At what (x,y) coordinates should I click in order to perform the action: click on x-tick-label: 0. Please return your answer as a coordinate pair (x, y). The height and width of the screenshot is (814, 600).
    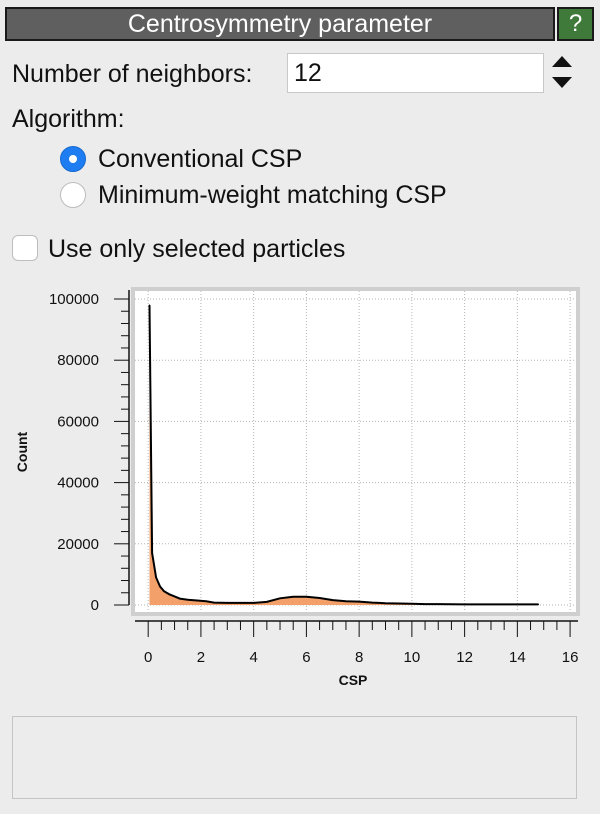
    Looking at the image, I should click on (148, 657).